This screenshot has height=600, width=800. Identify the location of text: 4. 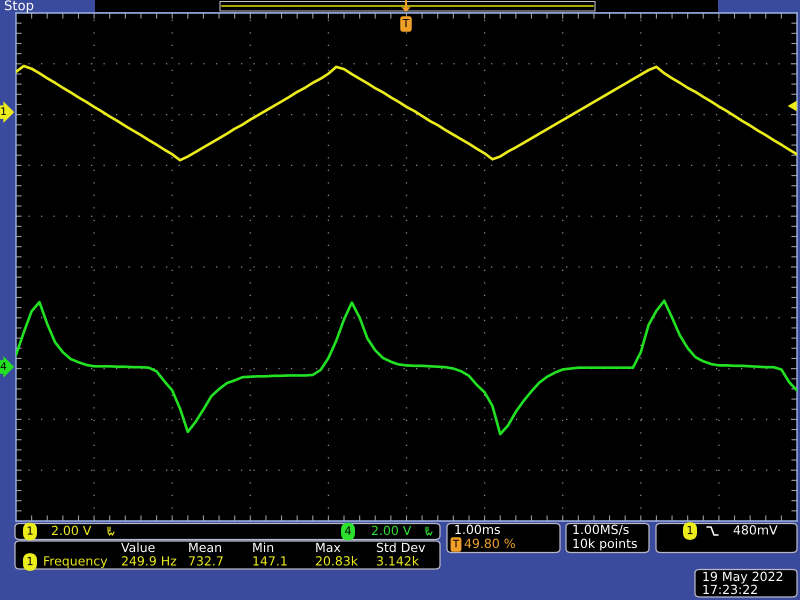
(348, 530).